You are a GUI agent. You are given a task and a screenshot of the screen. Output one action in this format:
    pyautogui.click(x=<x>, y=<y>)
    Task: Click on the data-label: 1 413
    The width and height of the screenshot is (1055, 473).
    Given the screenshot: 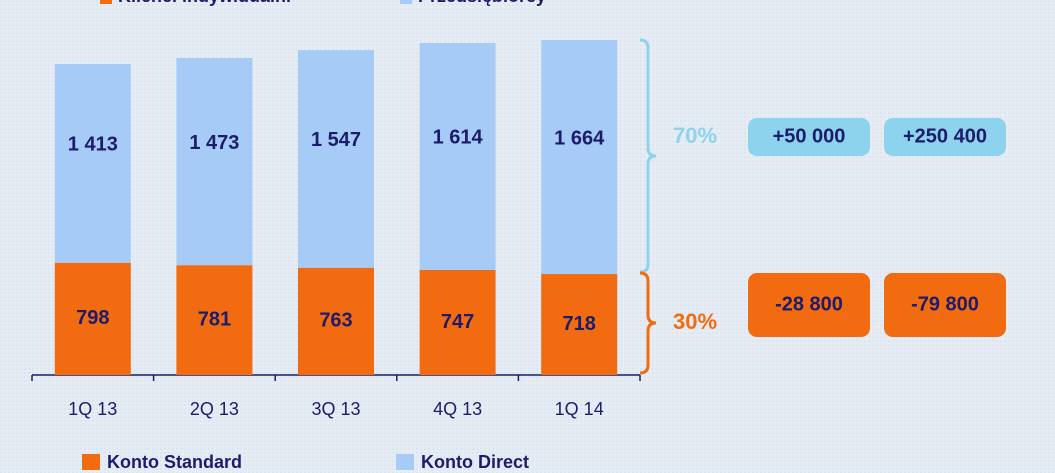 What is the action you would take?
    pyautogui.click(x=93, y=145)
    